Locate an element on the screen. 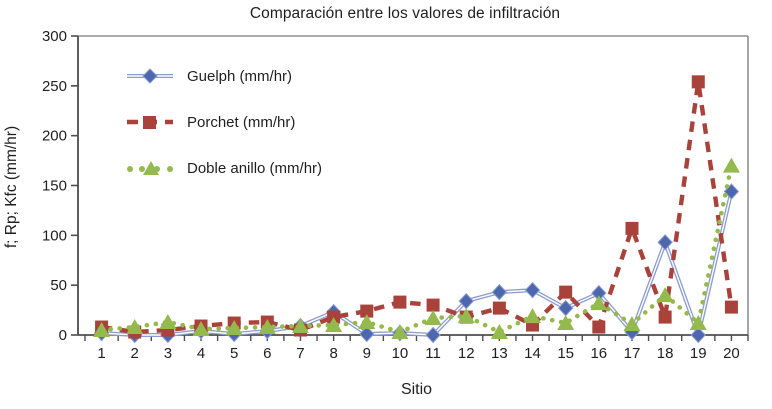 Image resolution: width=772 pixels, height=409 pixels. y-axis-ticks: 0 50 100 150 200 250 300 is located at coordinates (60, 186).